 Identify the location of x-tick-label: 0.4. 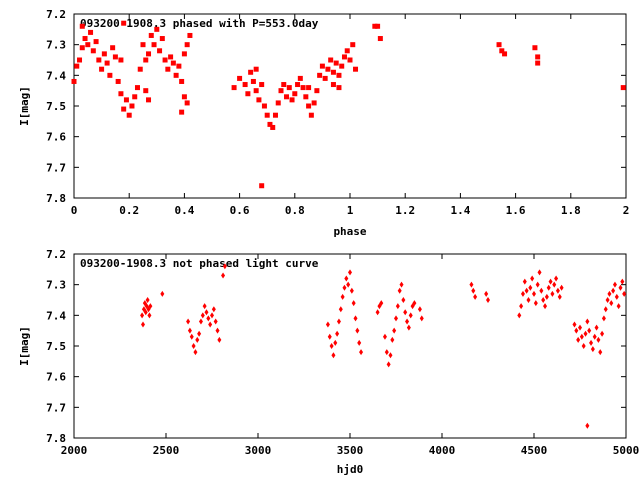
(184, 210).